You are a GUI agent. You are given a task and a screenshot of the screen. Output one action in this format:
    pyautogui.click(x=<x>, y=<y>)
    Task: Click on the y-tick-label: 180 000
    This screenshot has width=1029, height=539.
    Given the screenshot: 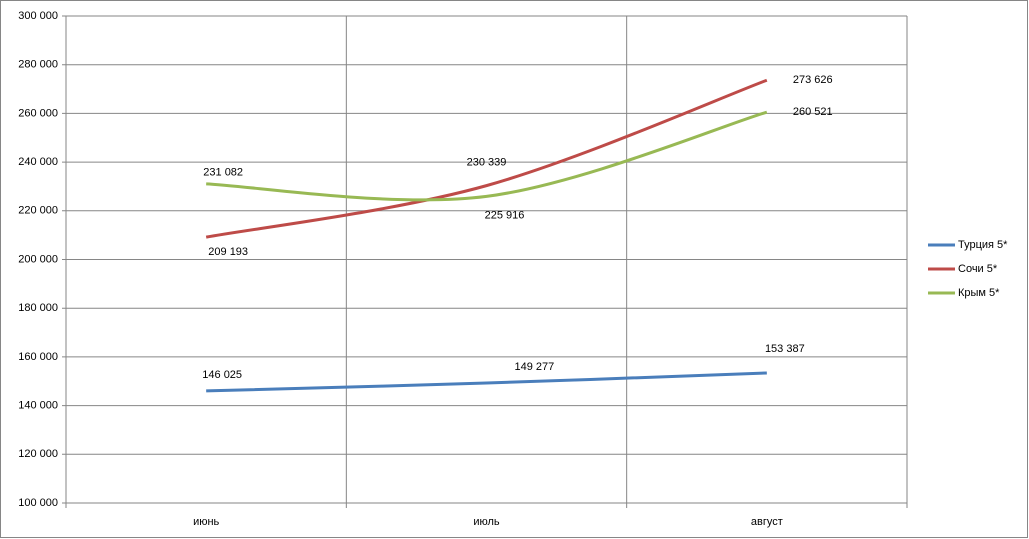 What is the action you would take?
    pyautogui.click(x=38, y=308)
    